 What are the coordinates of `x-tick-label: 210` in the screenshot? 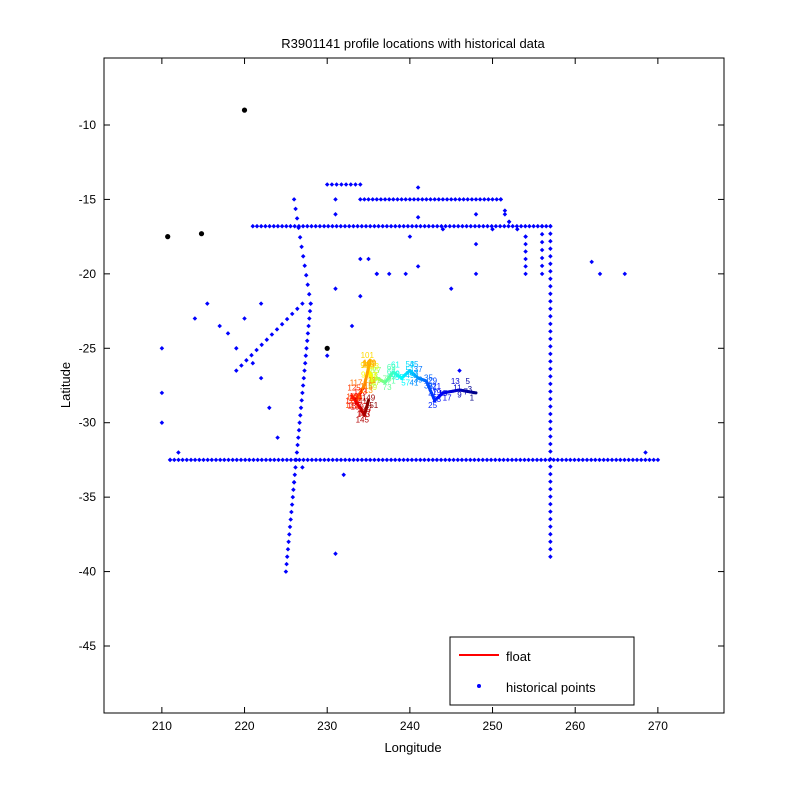 It's located at (162, 726).